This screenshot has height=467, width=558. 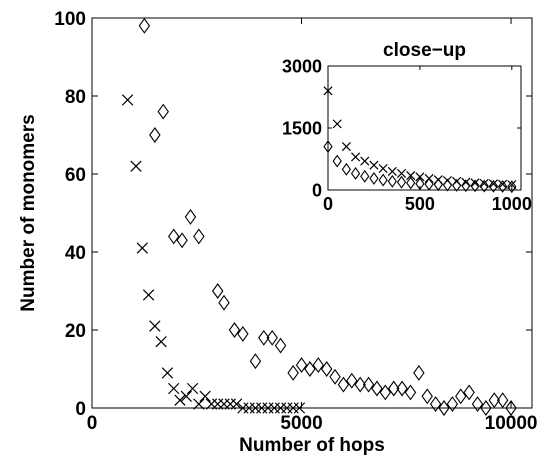 I want to click on inset-x-tick-label: 500, so click(x=420, y=204).